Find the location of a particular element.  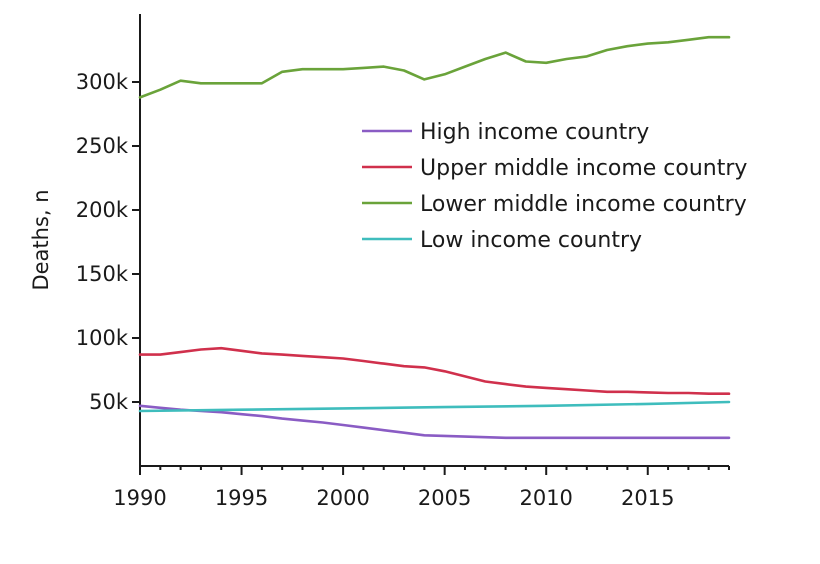

series-line-high-income-country is located at coordinates (434, 422).